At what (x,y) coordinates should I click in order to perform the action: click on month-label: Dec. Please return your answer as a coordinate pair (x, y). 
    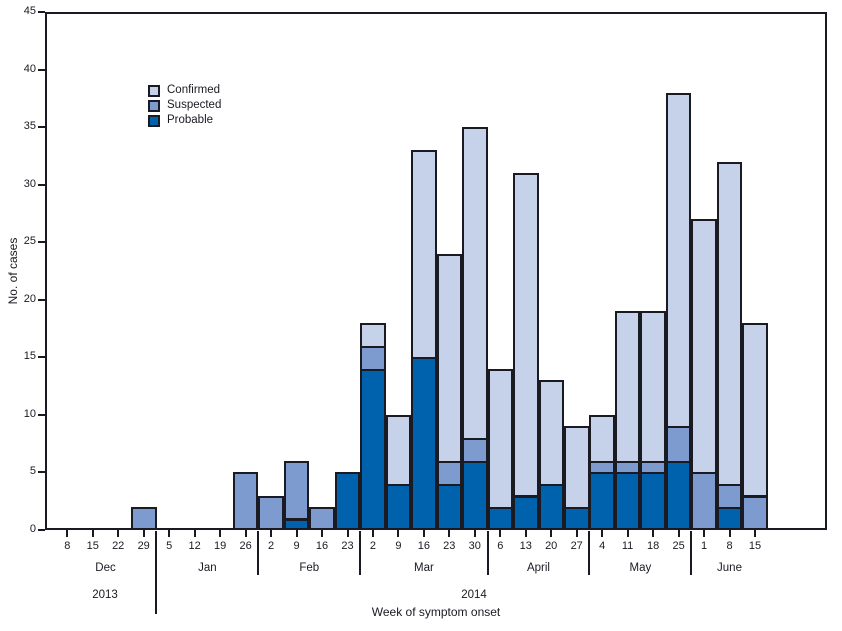
    Looking at the image, I should click on (105, 568).